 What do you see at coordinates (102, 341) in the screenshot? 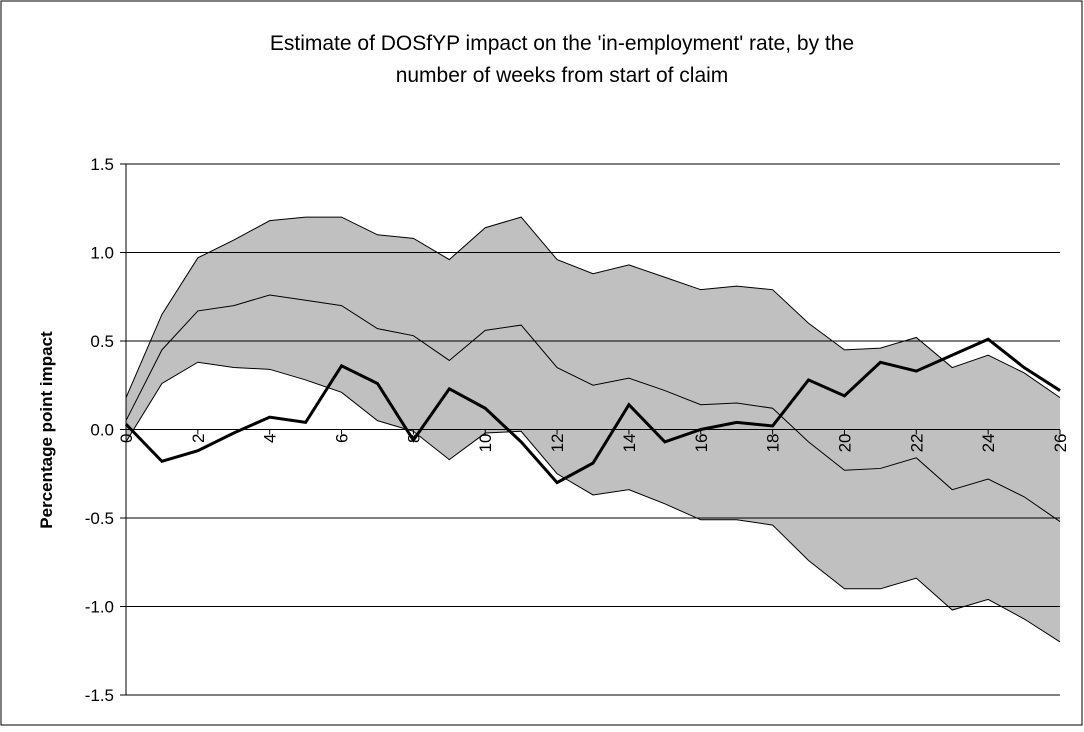
I see `y-tick-label: 0.5` at bounding box center [102, 341].